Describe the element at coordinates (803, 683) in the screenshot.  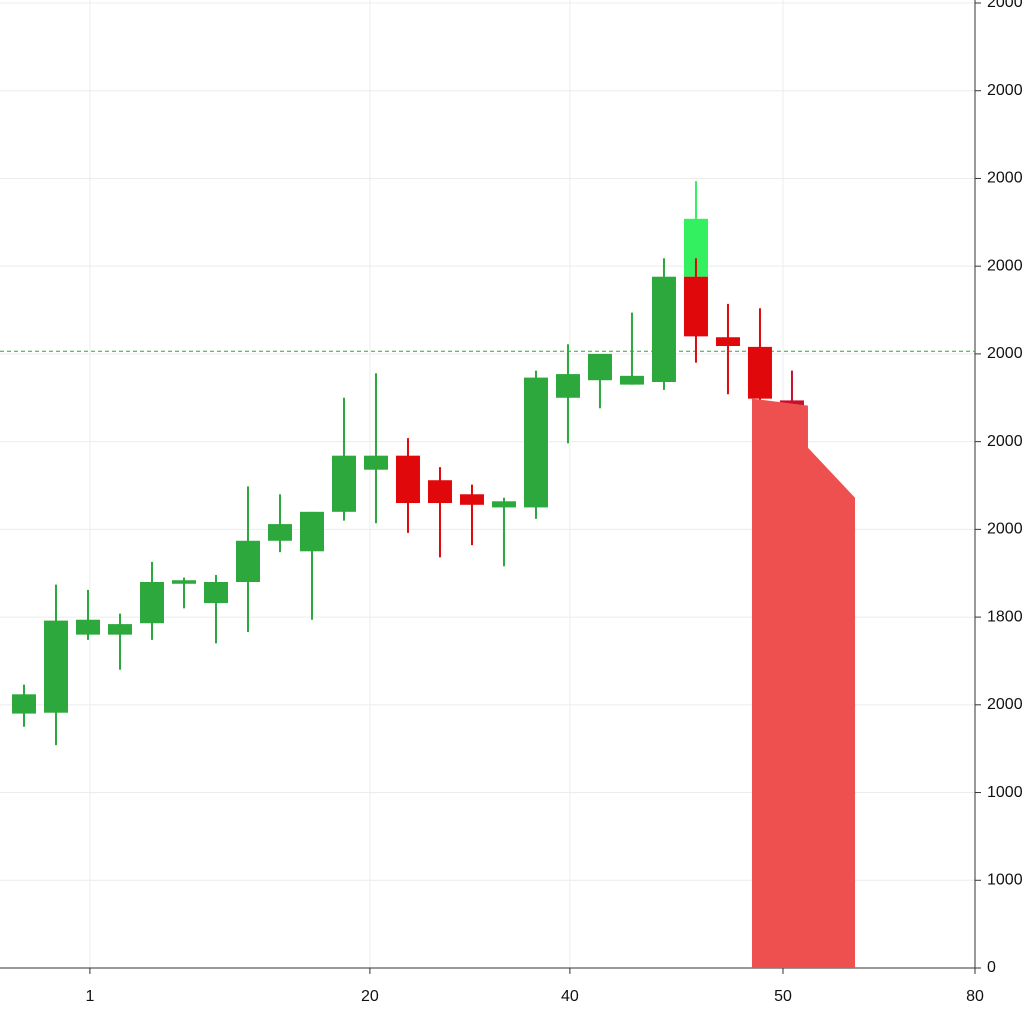
I see `area` at that location.